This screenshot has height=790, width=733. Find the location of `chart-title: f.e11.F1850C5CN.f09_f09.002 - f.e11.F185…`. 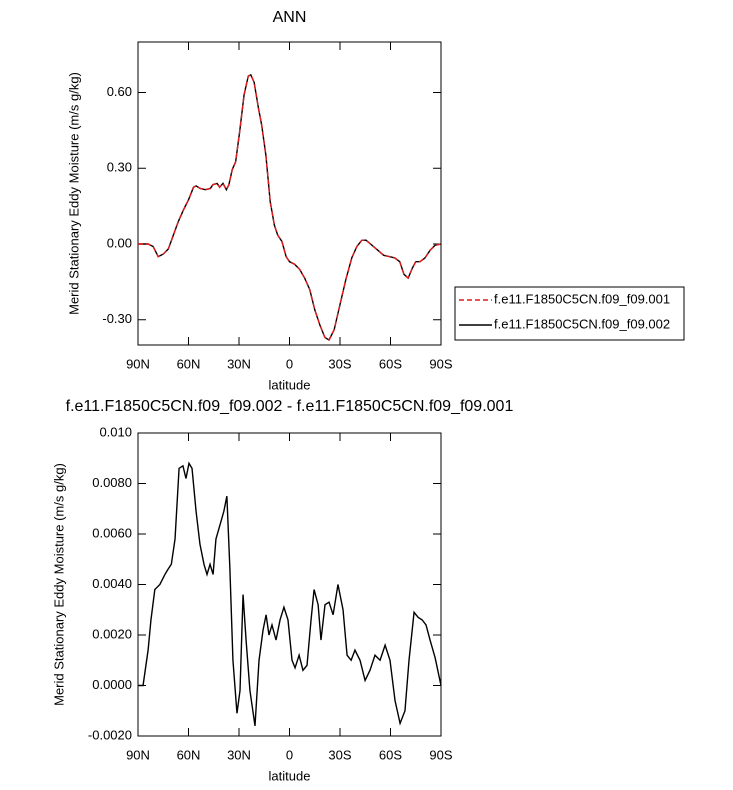

chart-title: f.e11.F1850C5CN.f09_f09.002 - f.e11.F185… is located at coordinates (290, 406).